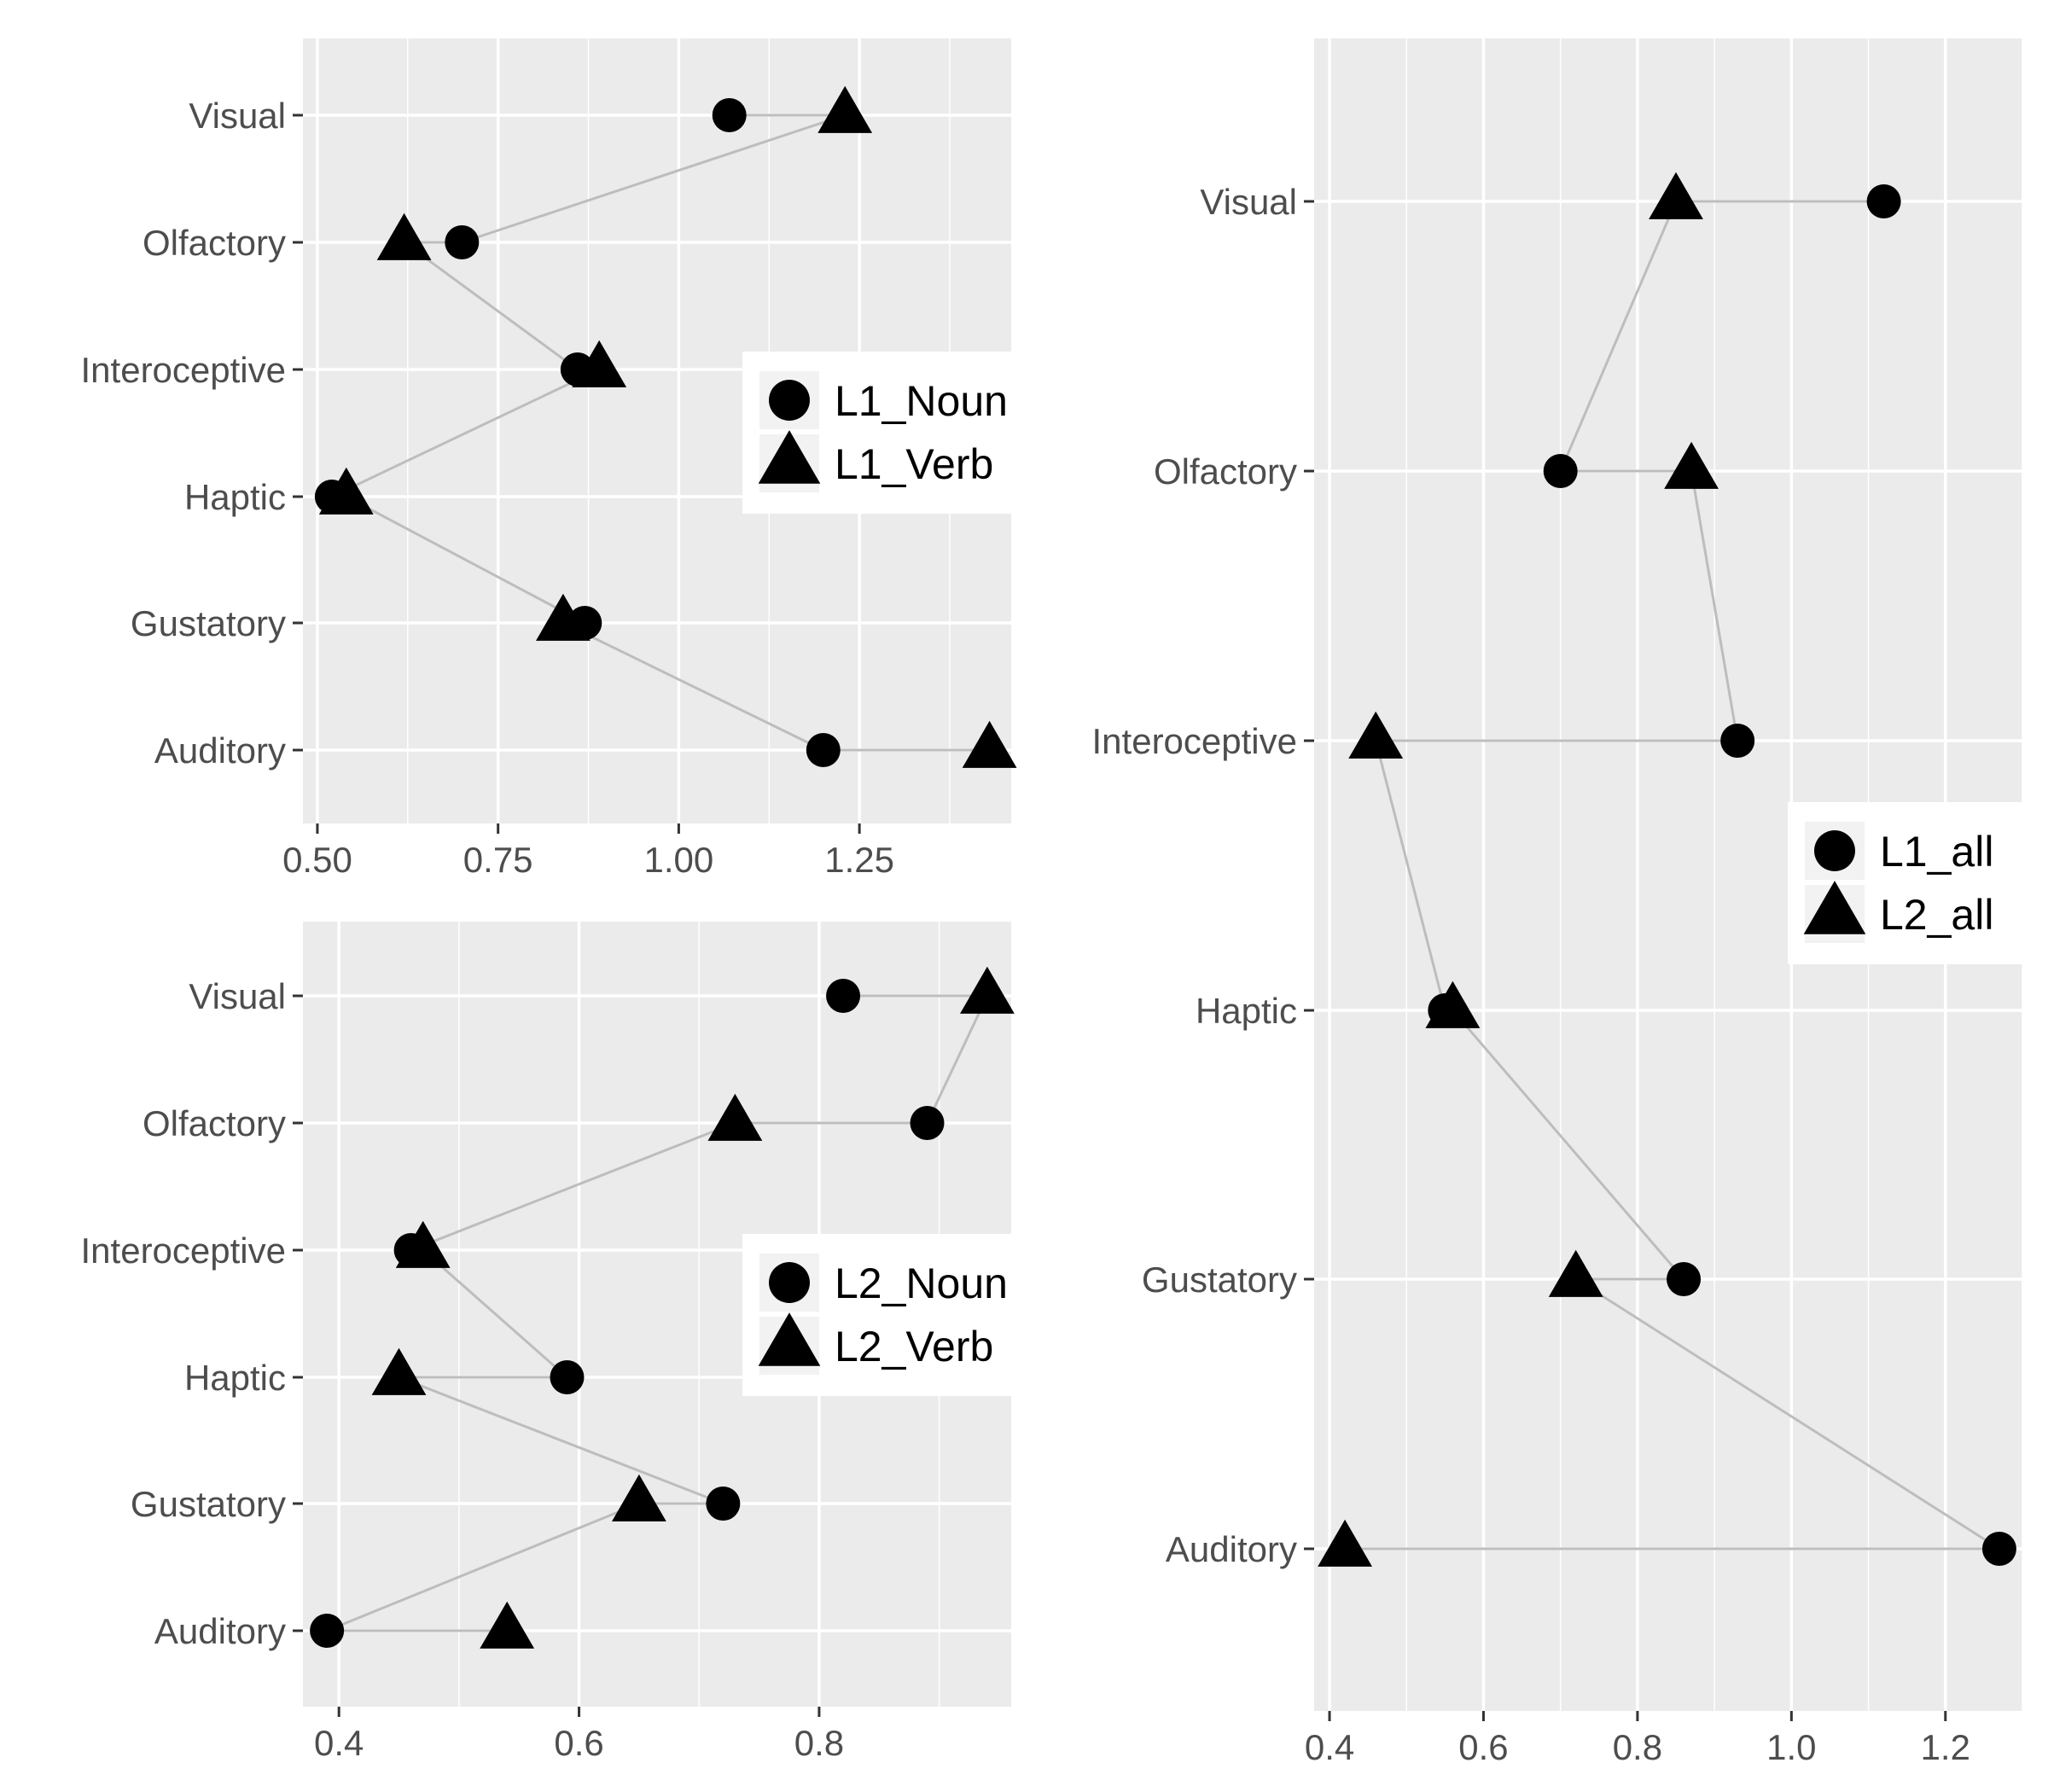 The height and width of the screenshot is (1792, 2048). Describe the element at coordinates (878, 433) in the screenshot. I see `legend: L1_Noun L1_Verb` at that location.